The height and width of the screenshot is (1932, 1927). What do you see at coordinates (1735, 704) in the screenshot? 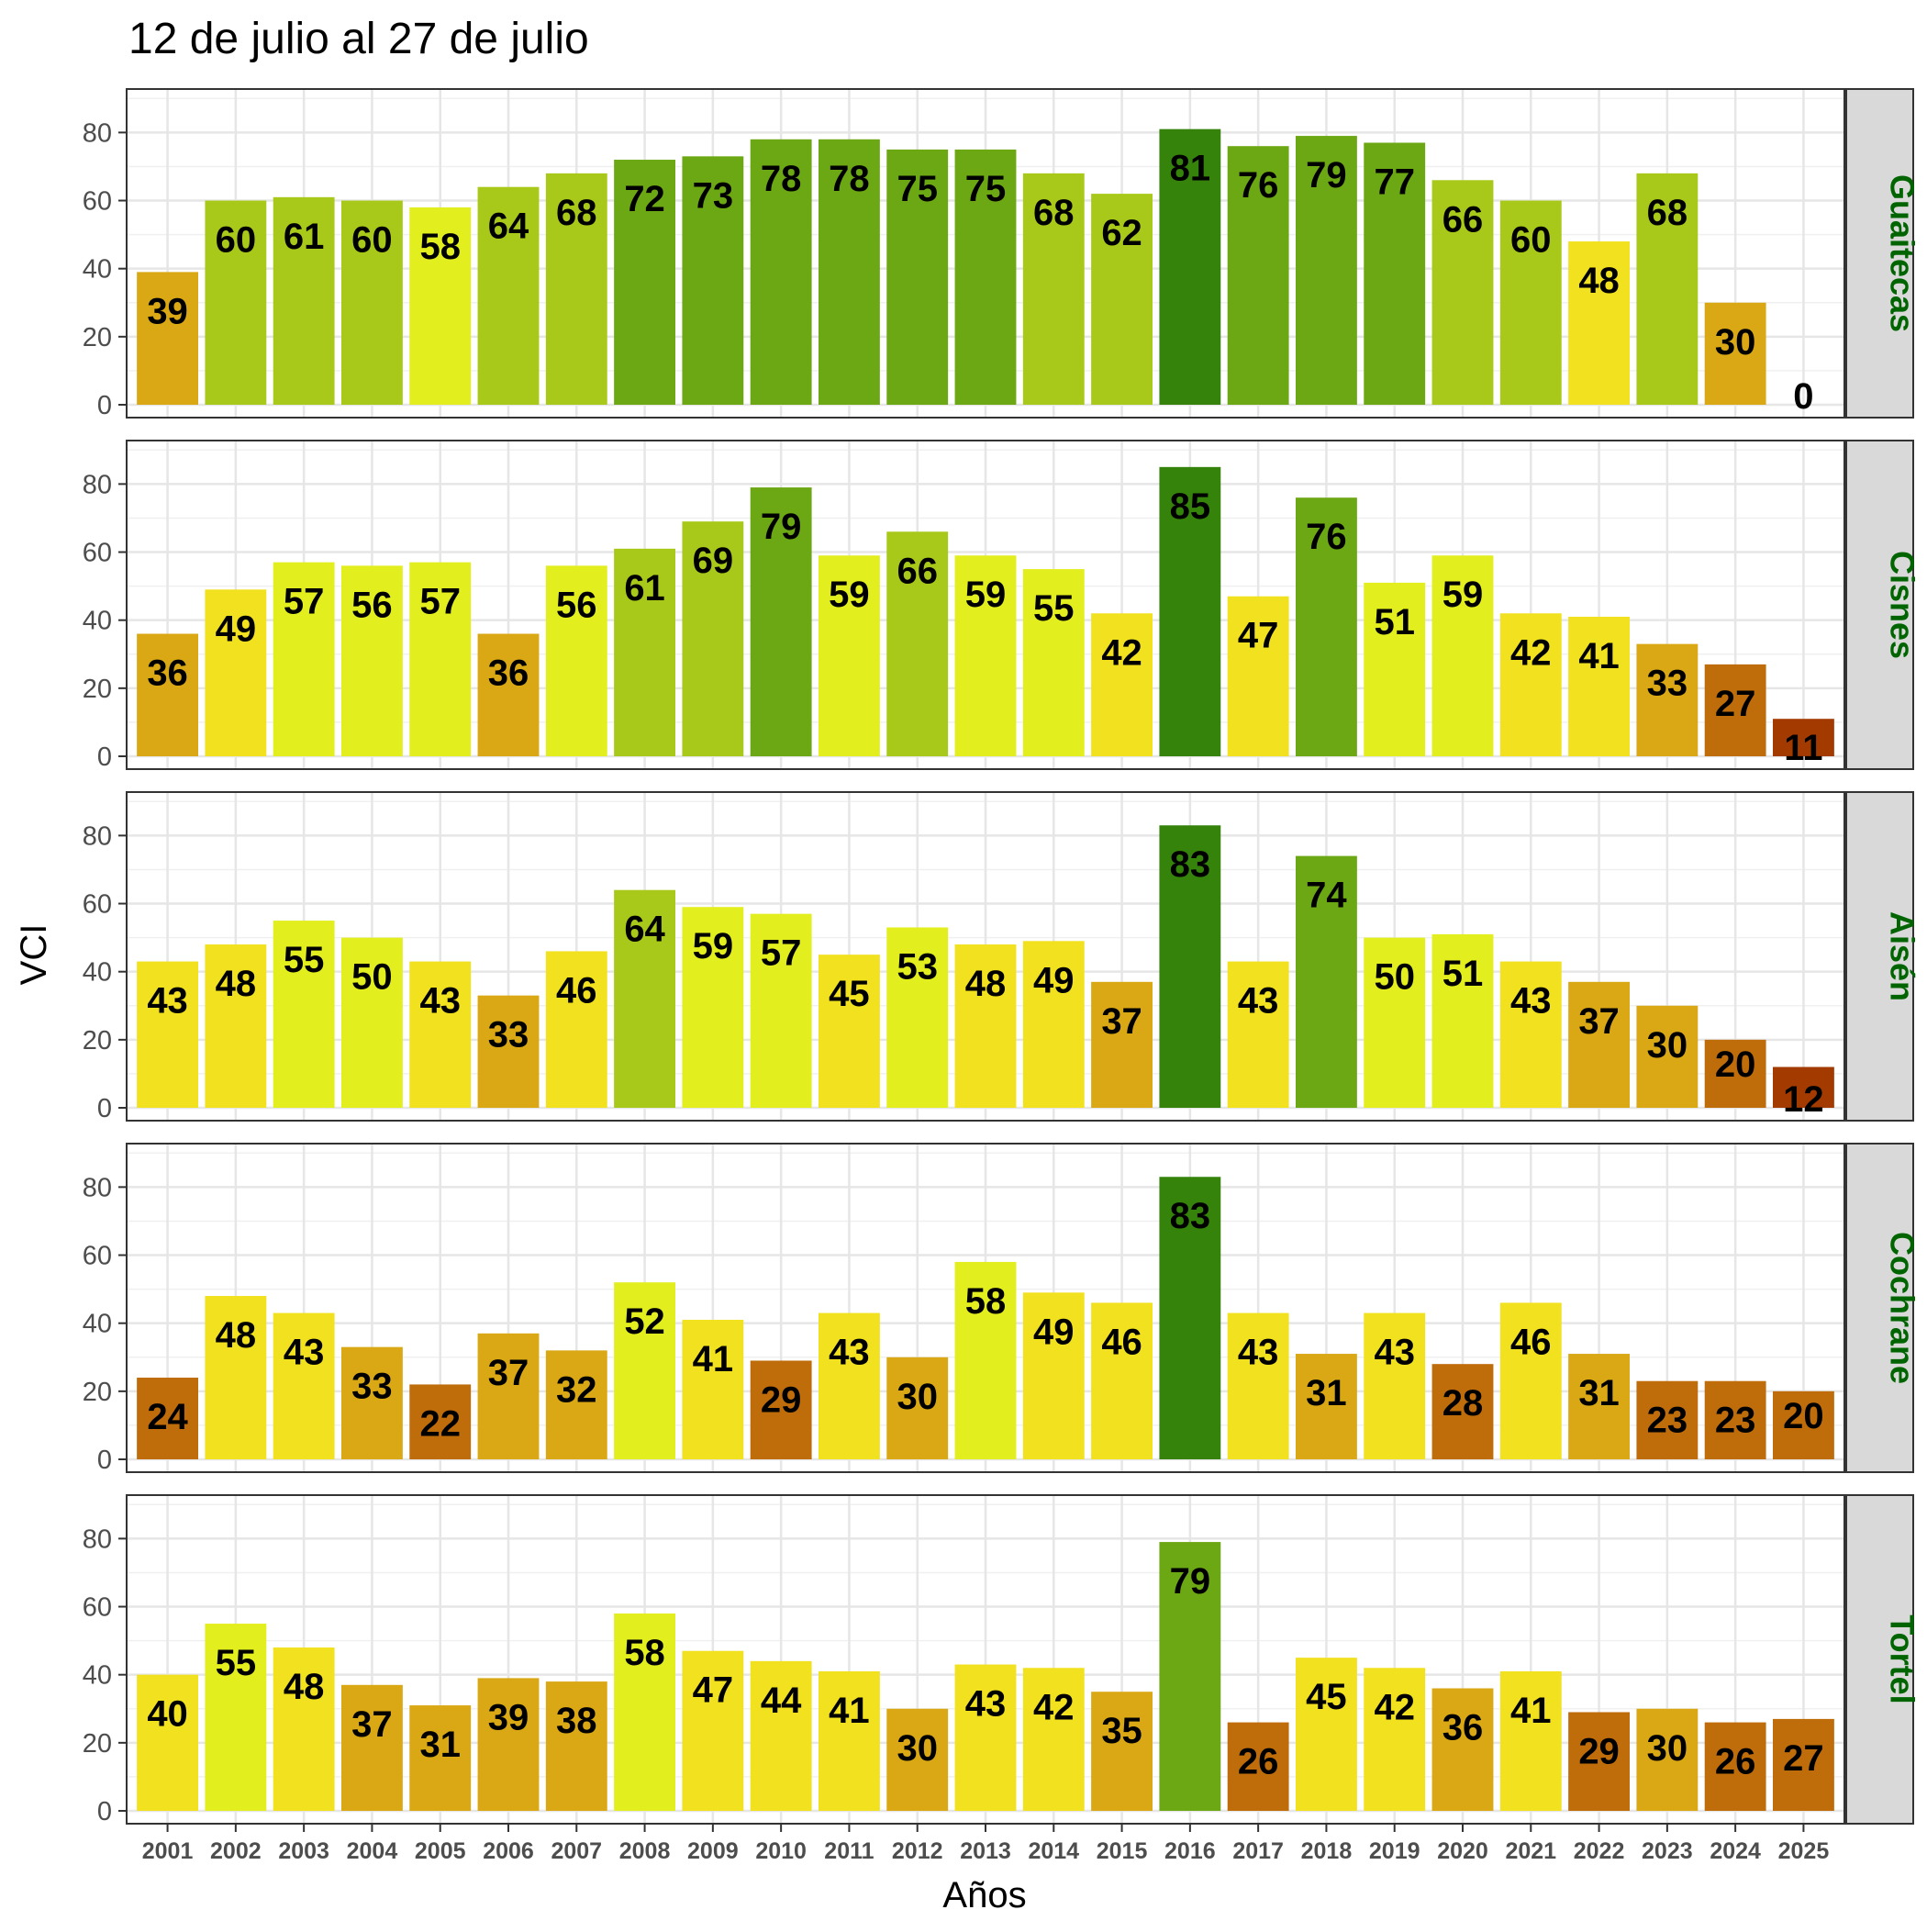
I see `data-label: 27` at bounding box center [1735, 704].